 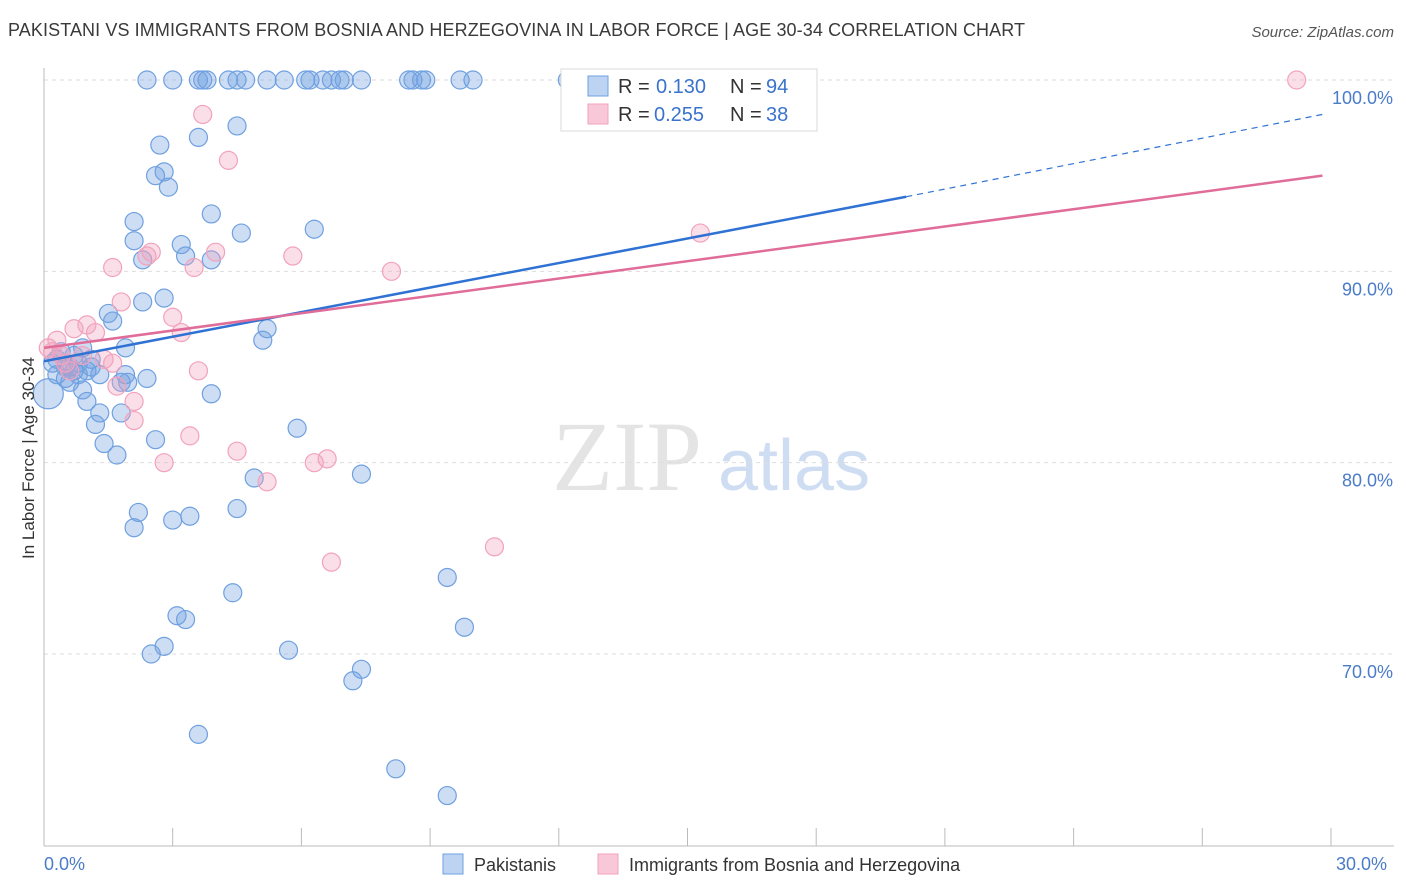 I want to click on trend-line-pakistanis, so click(x=475, y=279).